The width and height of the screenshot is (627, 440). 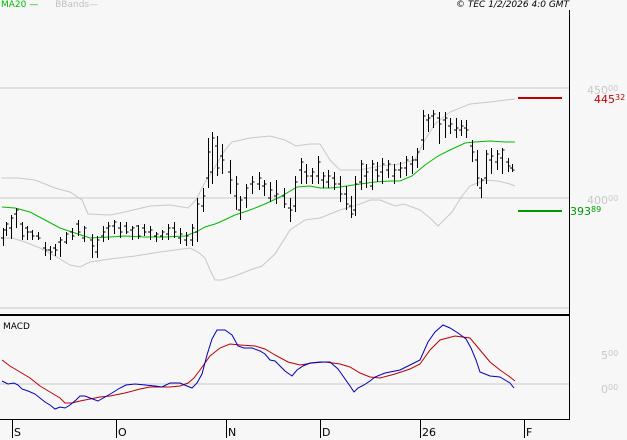 I want to click on resistance-level-label: 44532, so click(x=610, y=99).